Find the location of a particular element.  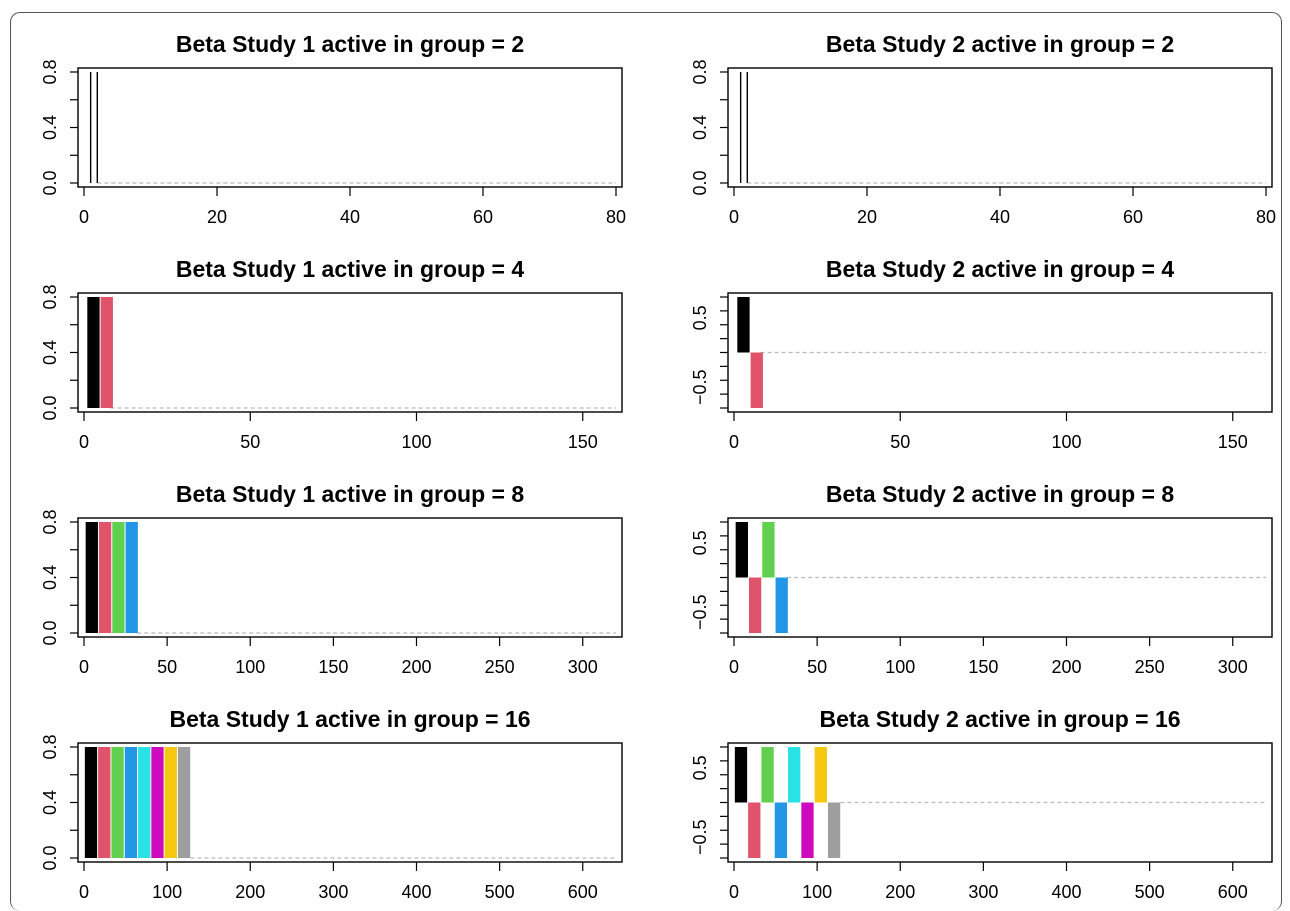

x-tick-label: 500 is located at coordinates (1150, 892).